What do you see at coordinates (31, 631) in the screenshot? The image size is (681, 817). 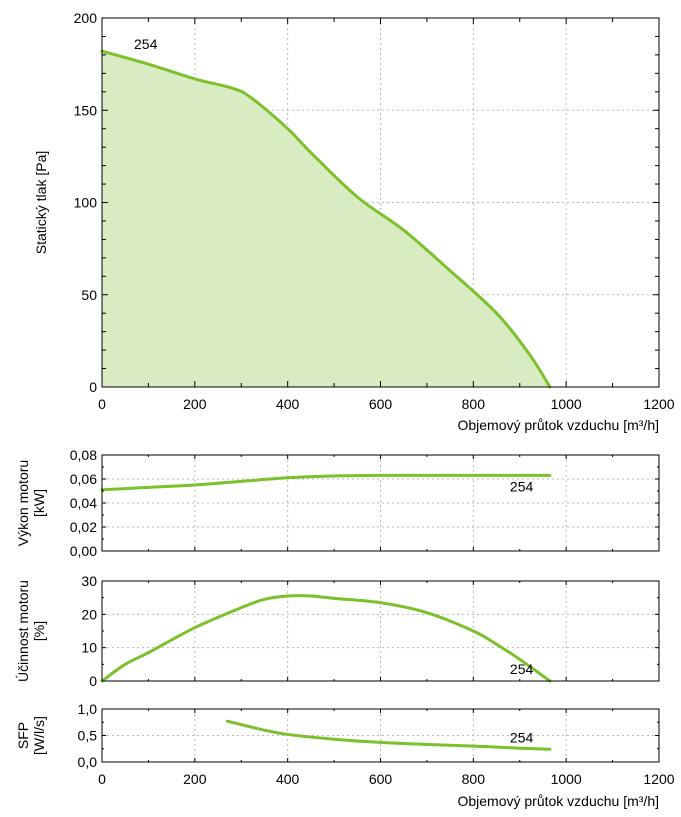 I see `y-axis-title: Účinnost motoru[%]` at bounding box center [31, 631].